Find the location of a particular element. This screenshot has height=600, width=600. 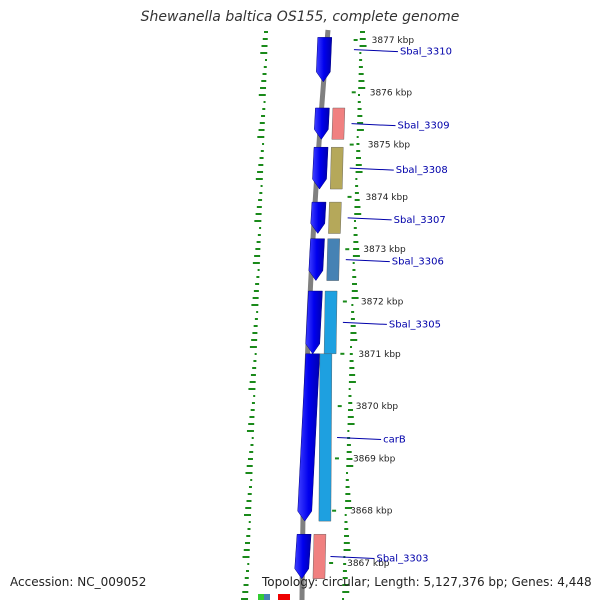

ruler-tick-label: 3877 kbp is located at coordinates (393, 41).